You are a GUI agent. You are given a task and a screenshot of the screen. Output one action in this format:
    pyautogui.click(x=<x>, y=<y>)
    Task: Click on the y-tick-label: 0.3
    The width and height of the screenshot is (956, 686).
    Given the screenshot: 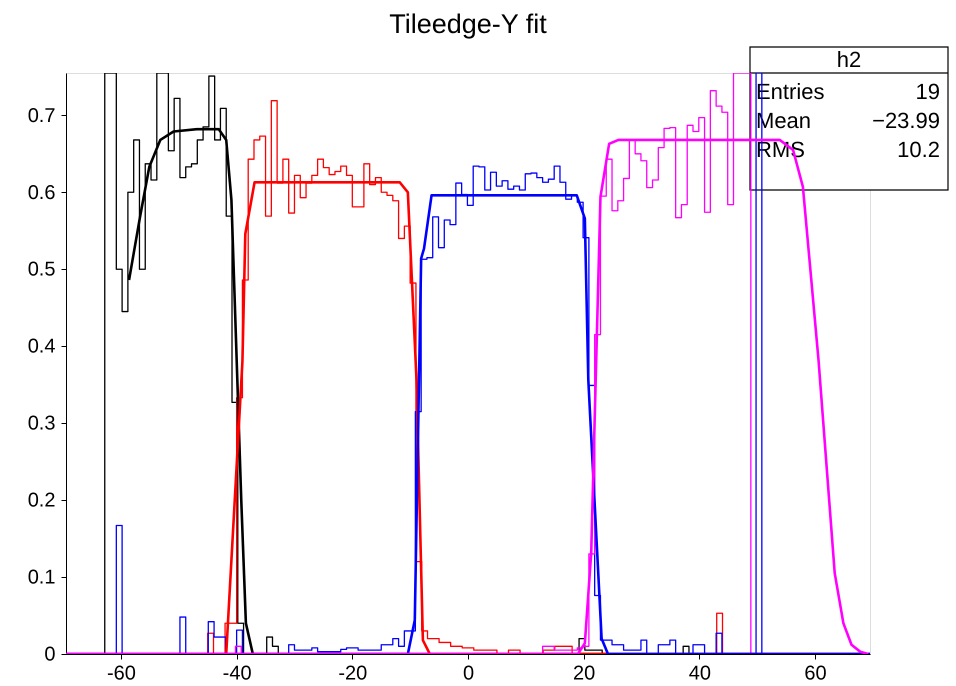 What is the action you would take?
    pyautogui.click(x=42, y=423)
    